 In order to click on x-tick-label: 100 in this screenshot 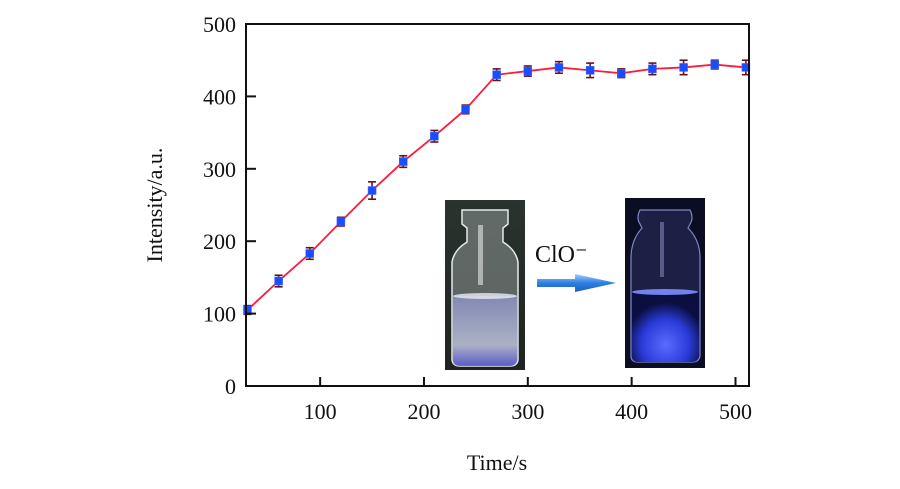, I will do `click(320, 411)`.